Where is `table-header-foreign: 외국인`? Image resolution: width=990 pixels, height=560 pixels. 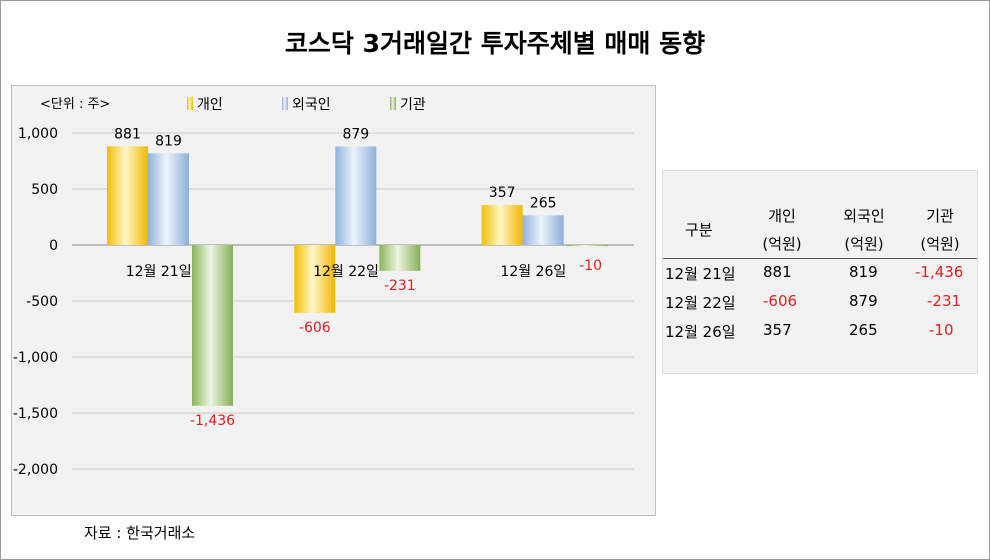
table-header-foreign: 외국인 is located at coordinates (864, 216).